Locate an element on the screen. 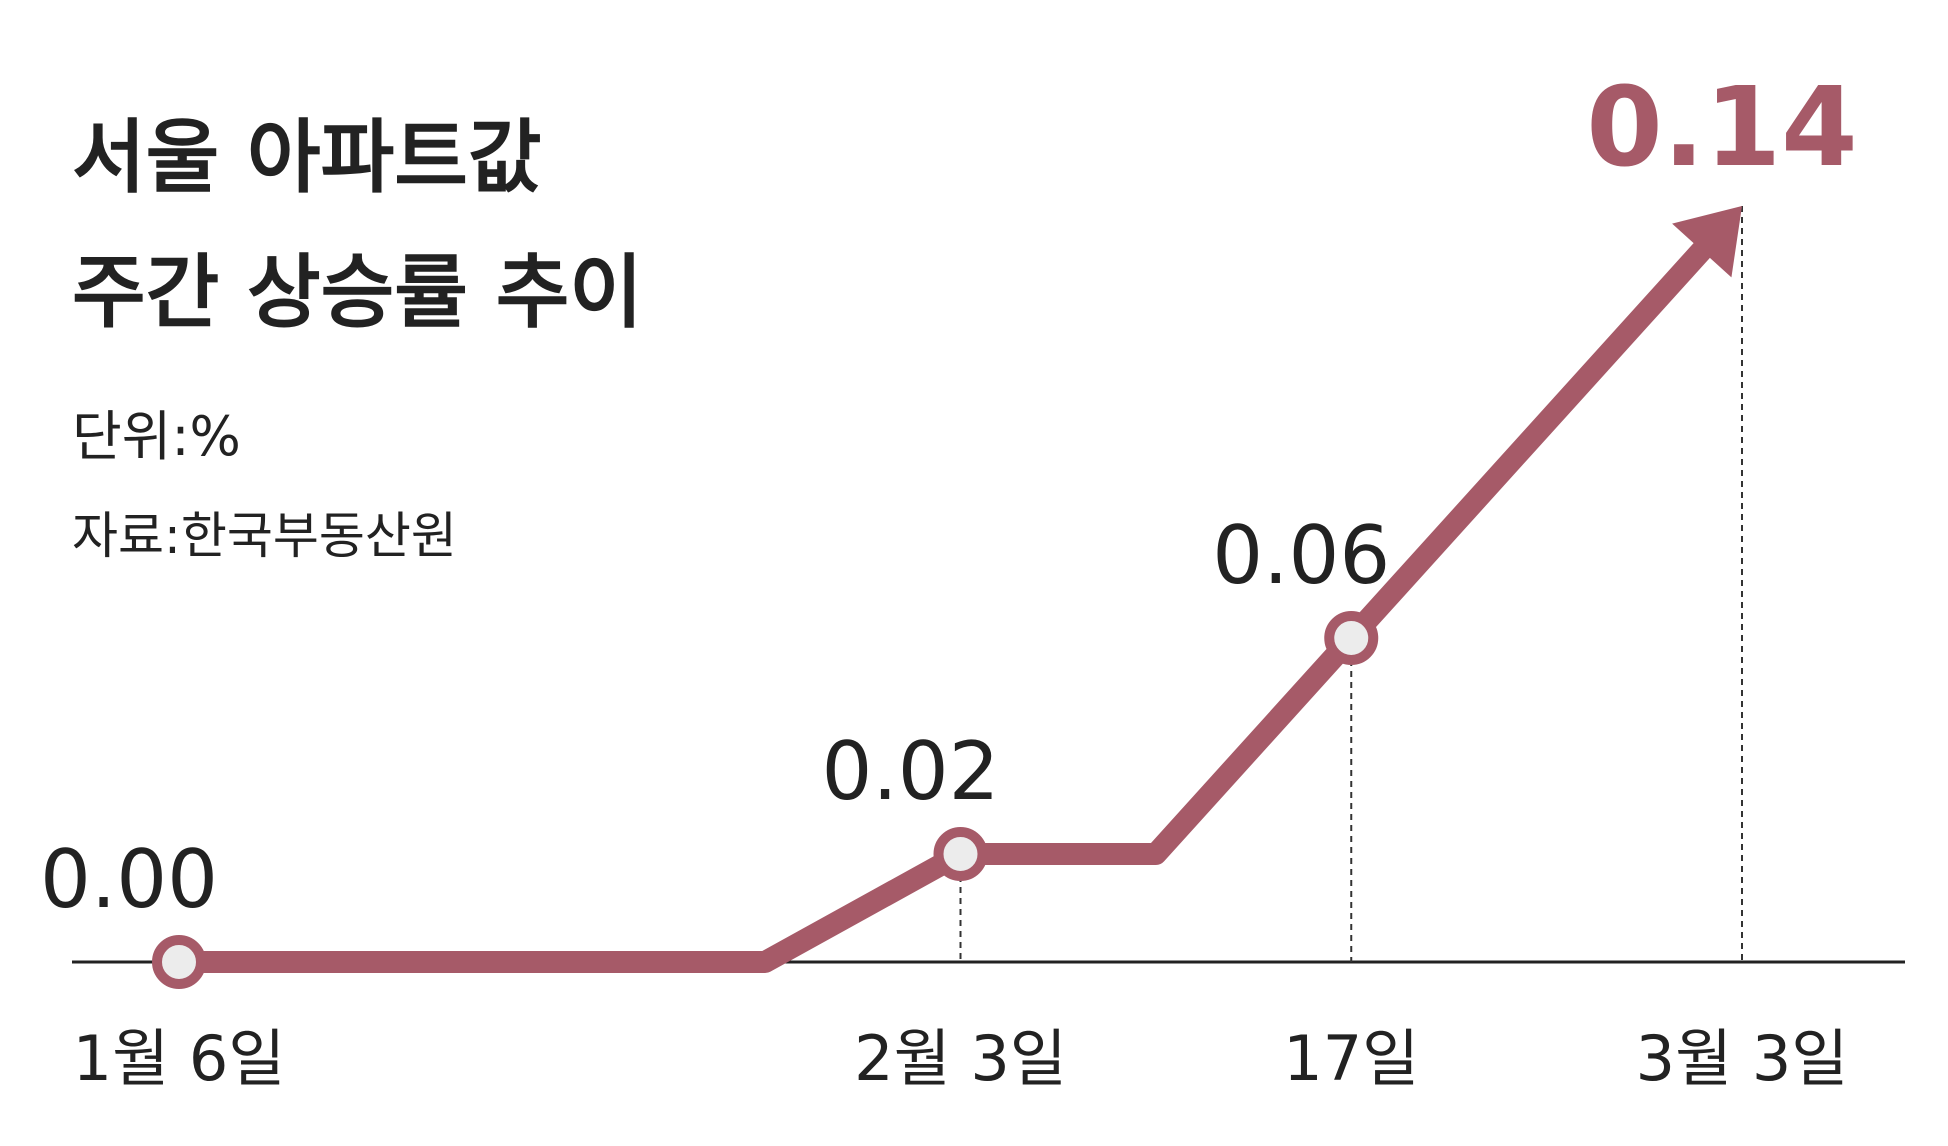  value-label: 0.02 is located at coordinates (910, 771).